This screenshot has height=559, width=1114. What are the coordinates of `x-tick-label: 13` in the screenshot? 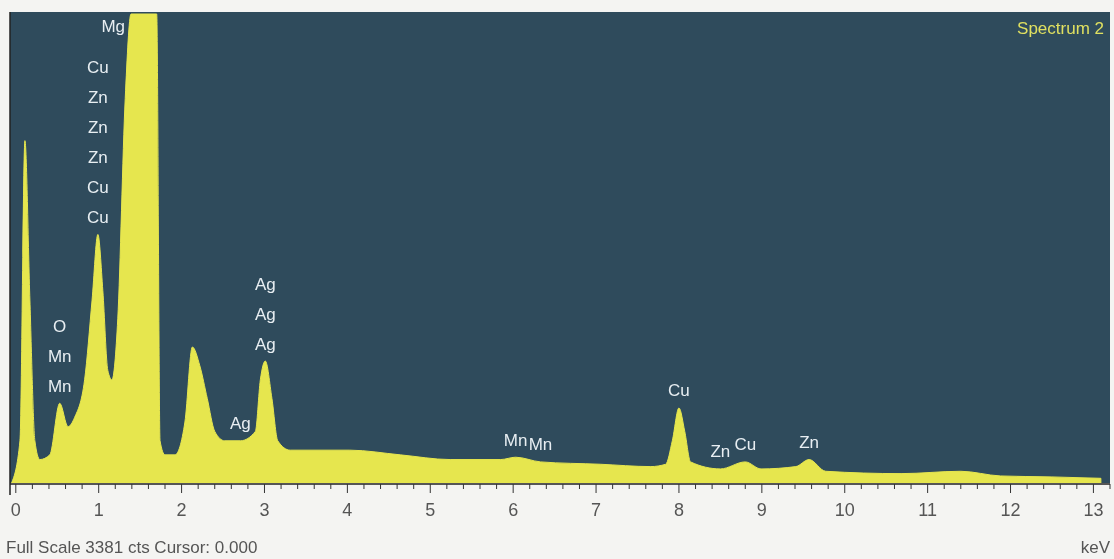 It's located at (1093, 510).